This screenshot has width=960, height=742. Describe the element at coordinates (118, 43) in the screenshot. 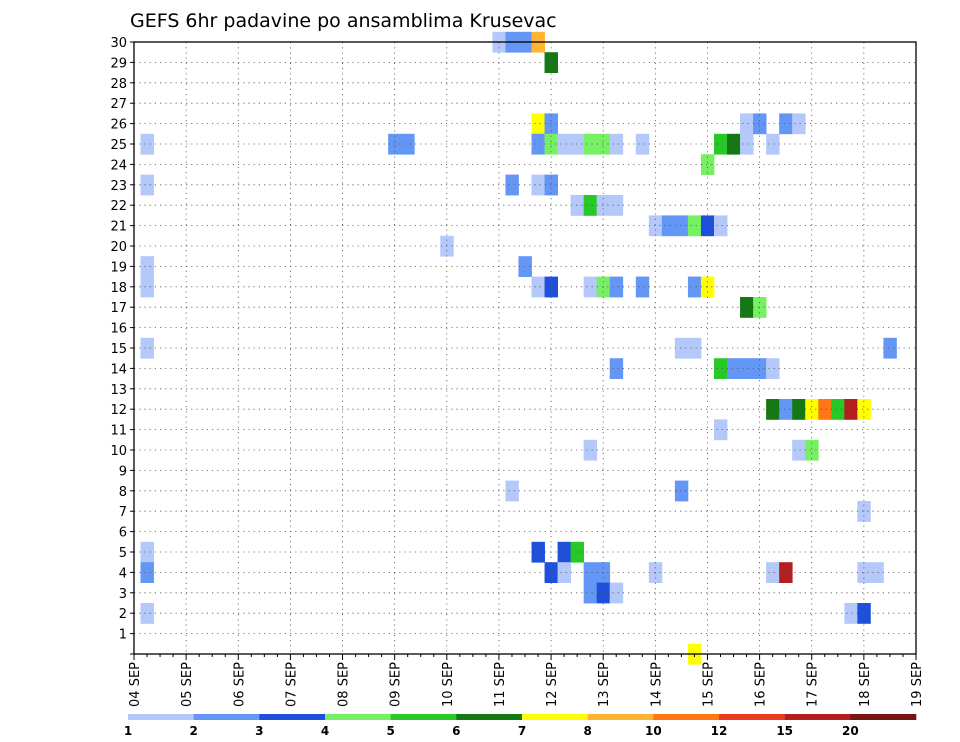

I see `y-tick-label: 30` at that location.